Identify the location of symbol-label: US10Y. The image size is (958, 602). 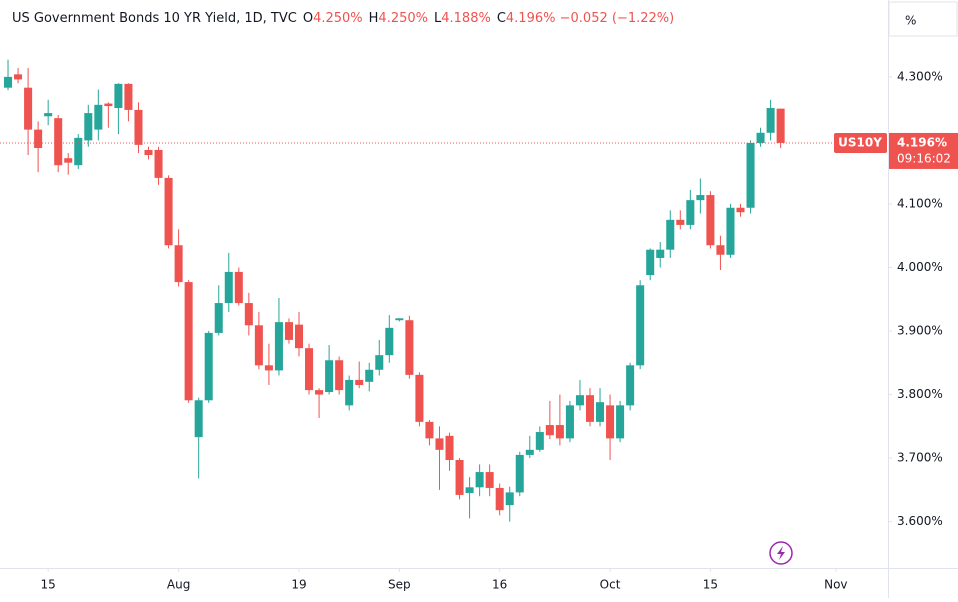
(860, 142).